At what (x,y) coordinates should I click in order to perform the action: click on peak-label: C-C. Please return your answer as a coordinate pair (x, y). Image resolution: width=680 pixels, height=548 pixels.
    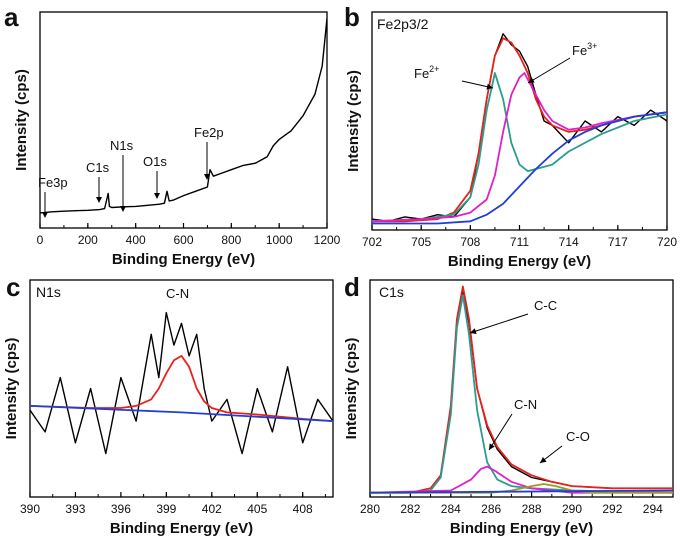
    Looking at the image, I should click on (545, 305).